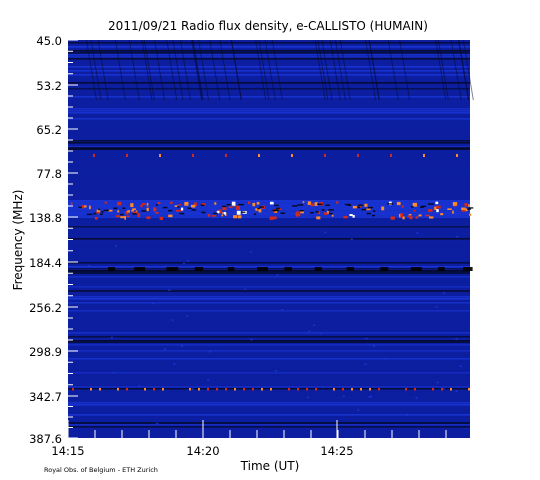 Image resolution: width=540 pixels, height=480 pixels. Describe the element at coordinates (49, 174) in the screenshot. I see `y-tick-label-3: 77.8` at that location.